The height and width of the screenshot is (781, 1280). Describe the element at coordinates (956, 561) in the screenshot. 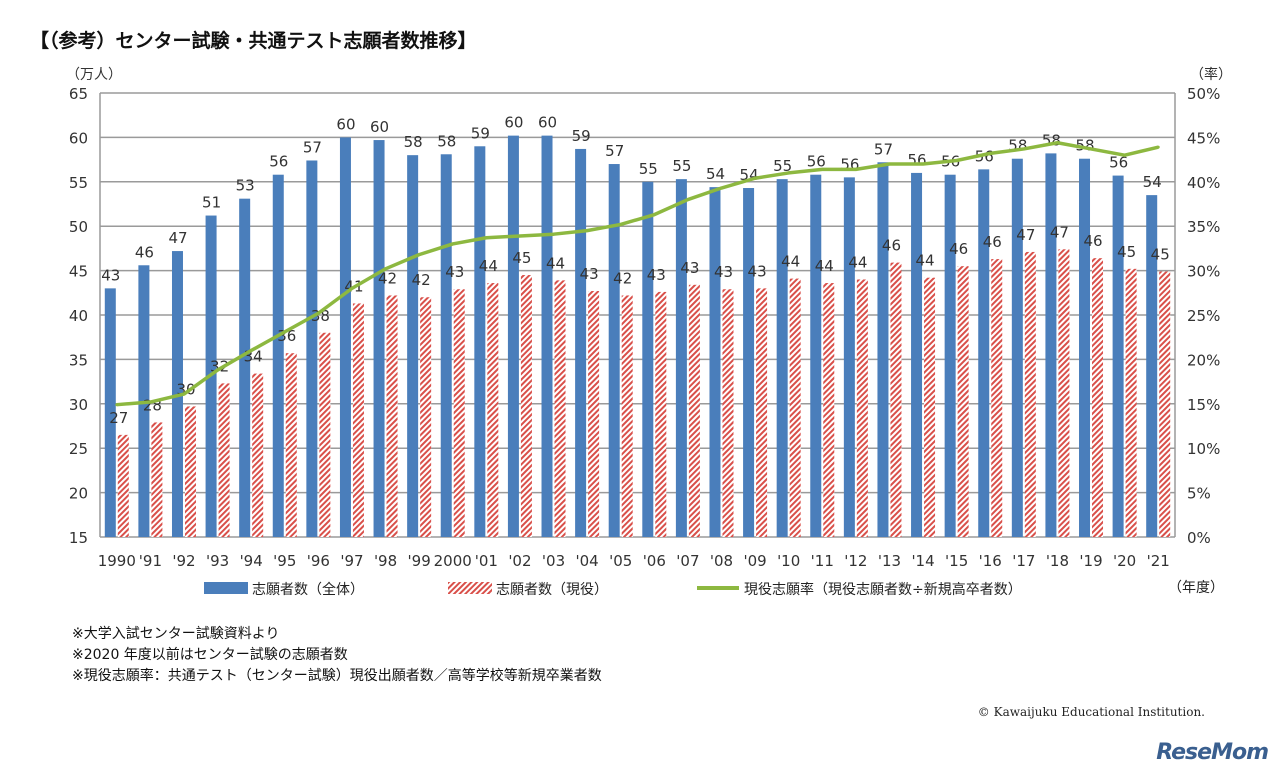

I see `x-tick-label: '15` at that location.